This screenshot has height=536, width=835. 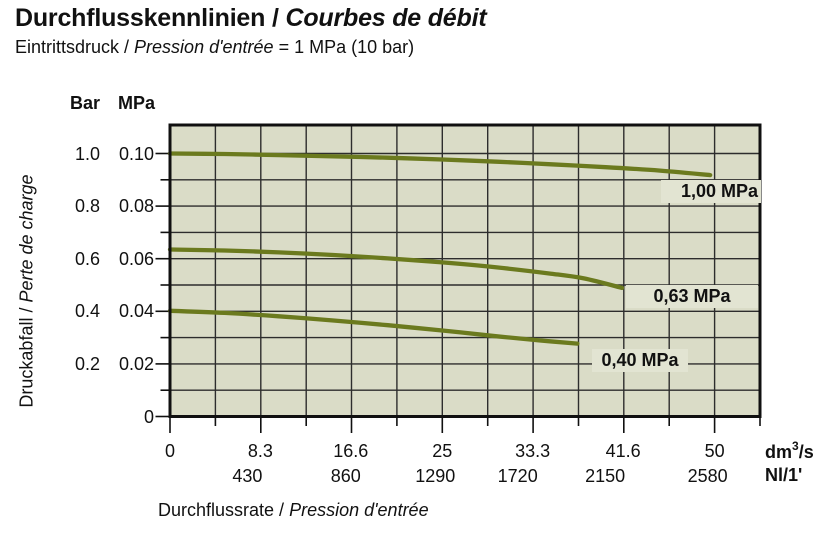 What do you see at coordinates (136, 258) in the screenshot?
I see `y-tick-label-mpa: 0.06` at bounding box center [136, 258].